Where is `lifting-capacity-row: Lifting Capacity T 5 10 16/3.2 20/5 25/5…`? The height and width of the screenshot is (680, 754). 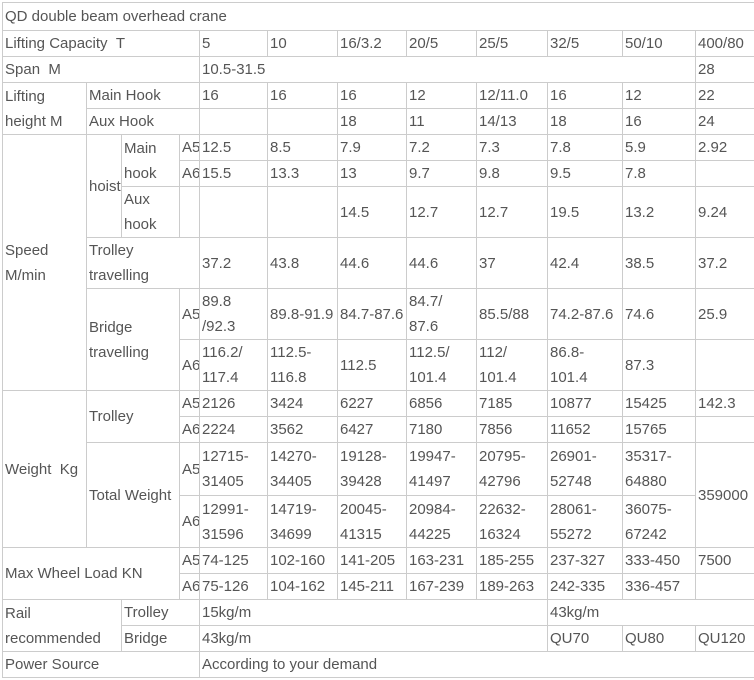
lifting-capacity-row: Lifting Capacity T 5 10 16/3.2 20/5 25/5… is located at coordinates (378, 44).